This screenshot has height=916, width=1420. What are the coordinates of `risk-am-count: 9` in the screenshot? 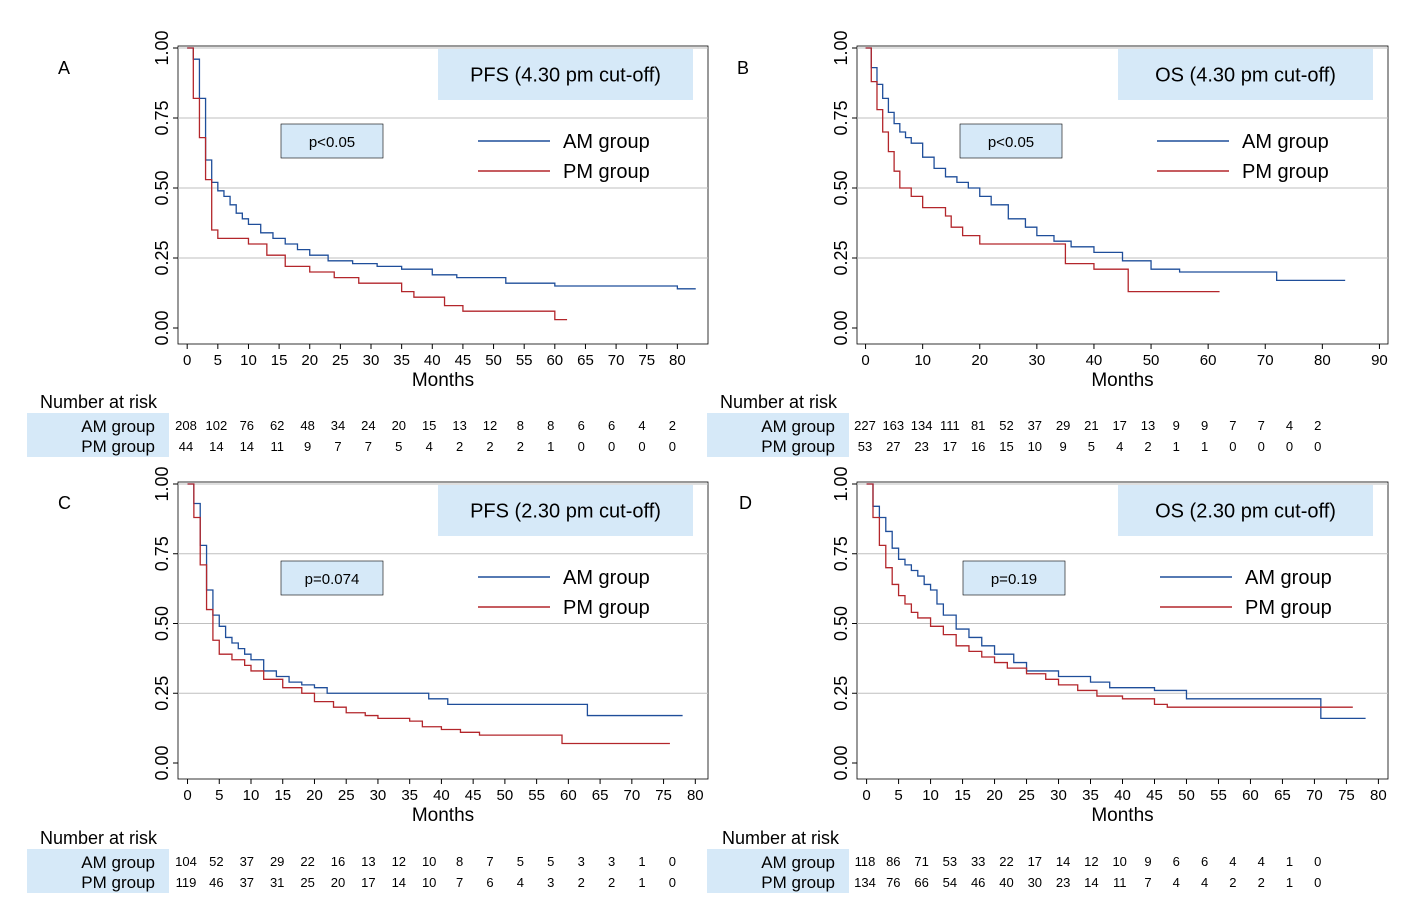 It's located at (1204, 425).